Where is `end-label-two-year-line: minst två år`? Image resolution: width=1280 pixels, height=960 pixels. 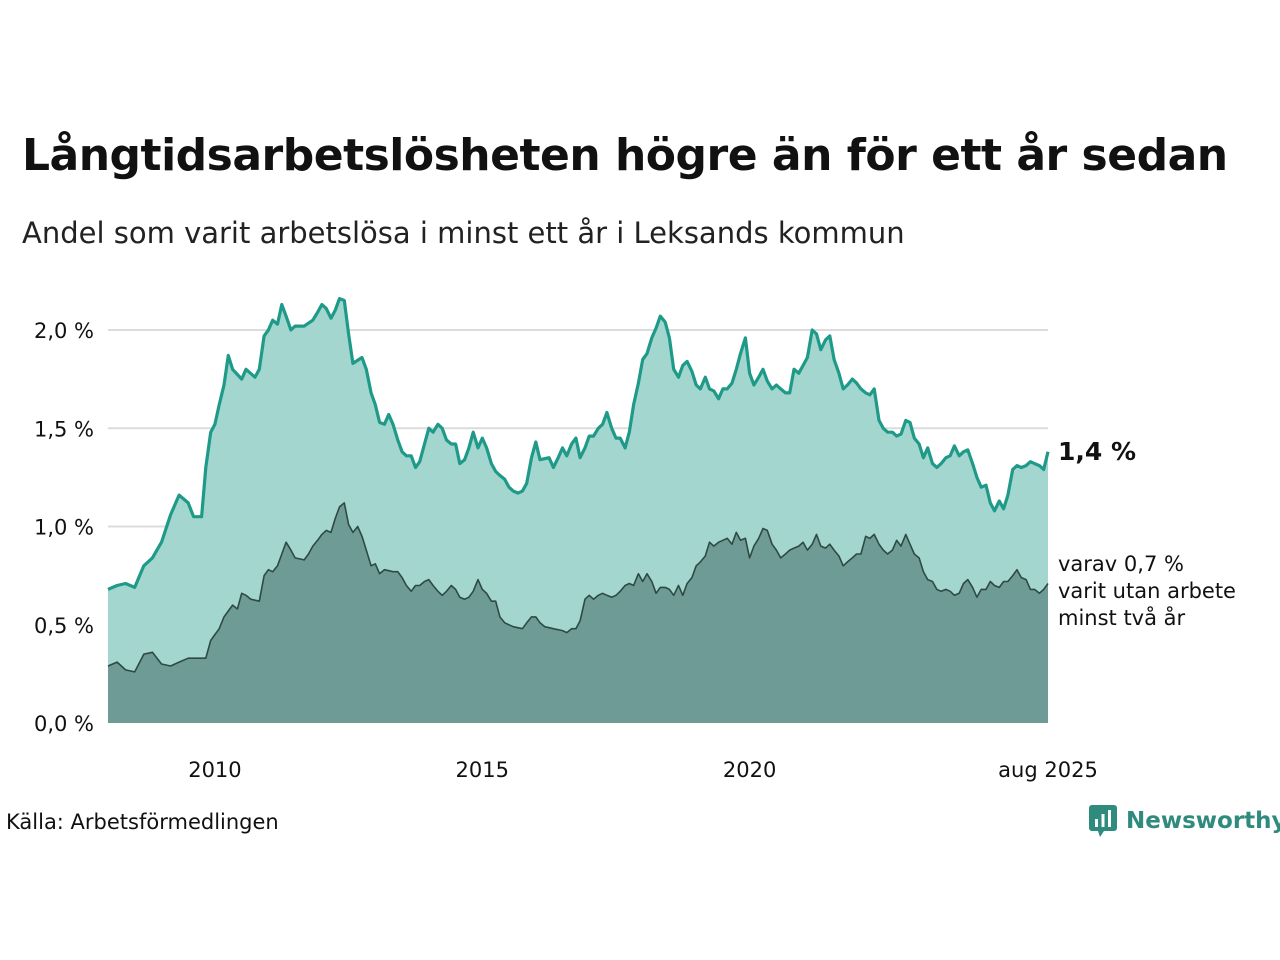 end-label-two-year-line: minst två år is located at coordinates (1122, 617).